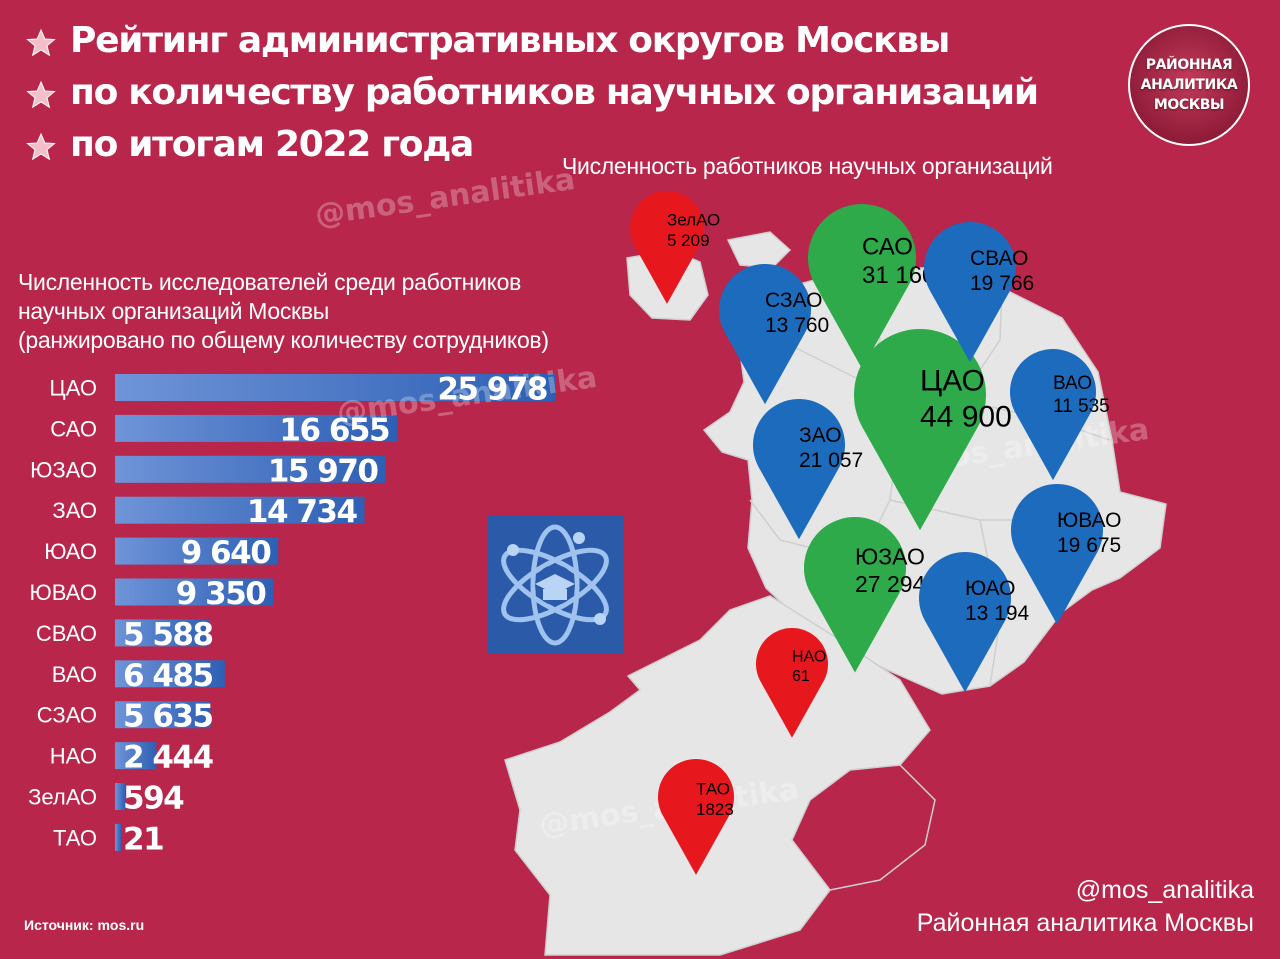  I want to click on value-label: 6 485, so click(168, 676).